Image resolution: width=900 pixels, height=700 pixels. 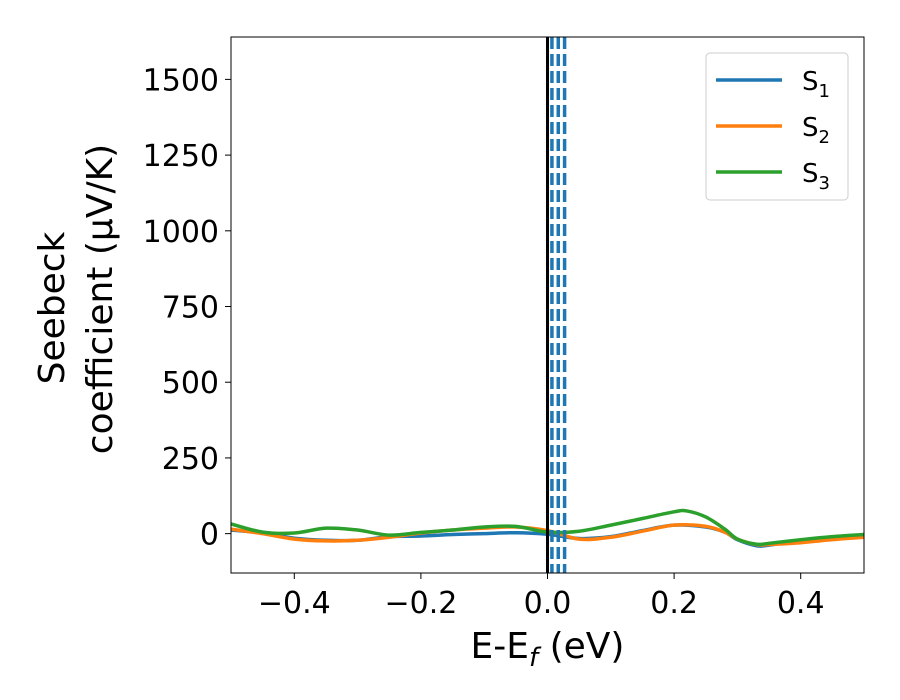 I want to click on series-line-s3, so click(x=547, y=527).